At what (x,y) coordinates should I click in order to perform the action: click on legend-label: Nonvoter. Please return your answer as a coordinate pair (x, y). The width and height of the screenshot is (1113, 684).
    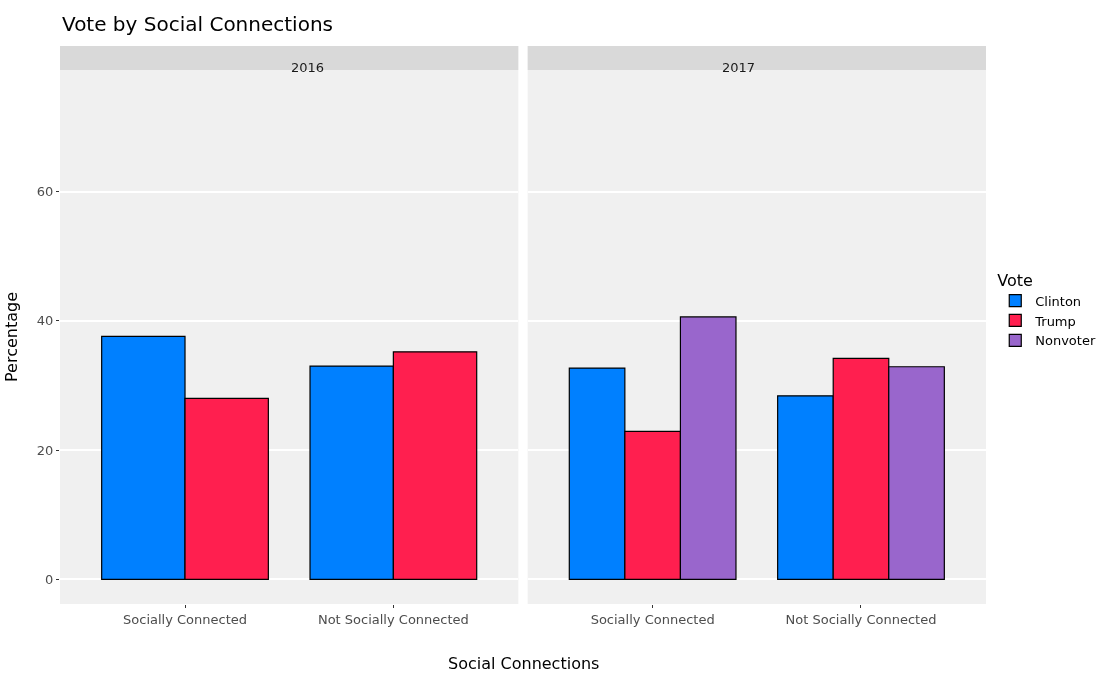
    Looking at the image, I should click on (1065, 341).